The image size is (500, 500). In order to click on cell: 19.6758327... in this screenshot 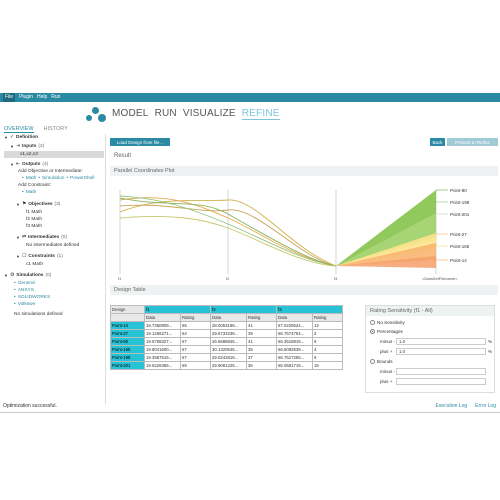, I will do `click(162, 341)`.